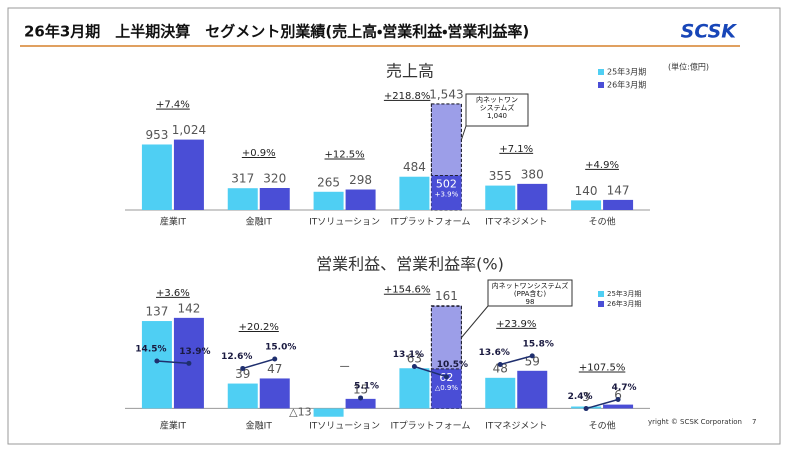 The image size is (788, 450). Describe the element at coordinates (345, 155) in the screenshot. I see `growth-label: +12.5%` at that location.